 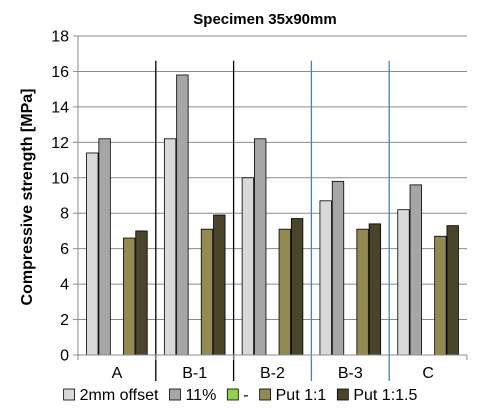 What do you see at coordinates (64, 320) in the screenshot?
I see `y-tick-label: 2` at bounding box center [64, 320].